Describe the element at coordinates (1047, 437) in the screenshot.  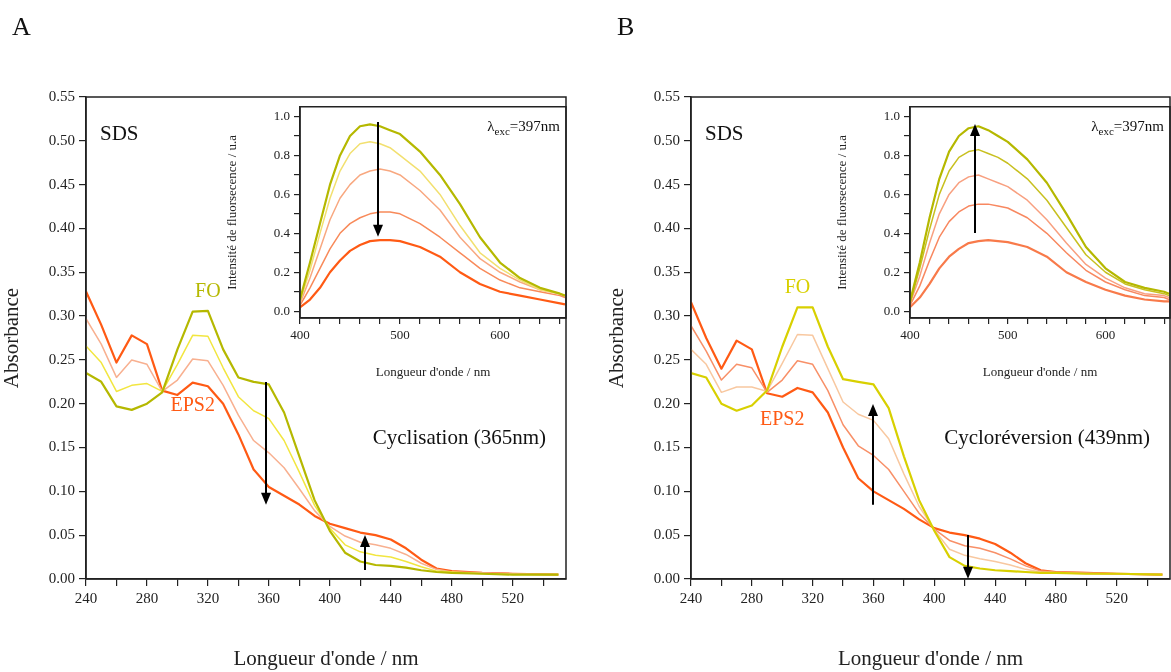
I see `annotation: Cycloréversion (439nm)` at that location.